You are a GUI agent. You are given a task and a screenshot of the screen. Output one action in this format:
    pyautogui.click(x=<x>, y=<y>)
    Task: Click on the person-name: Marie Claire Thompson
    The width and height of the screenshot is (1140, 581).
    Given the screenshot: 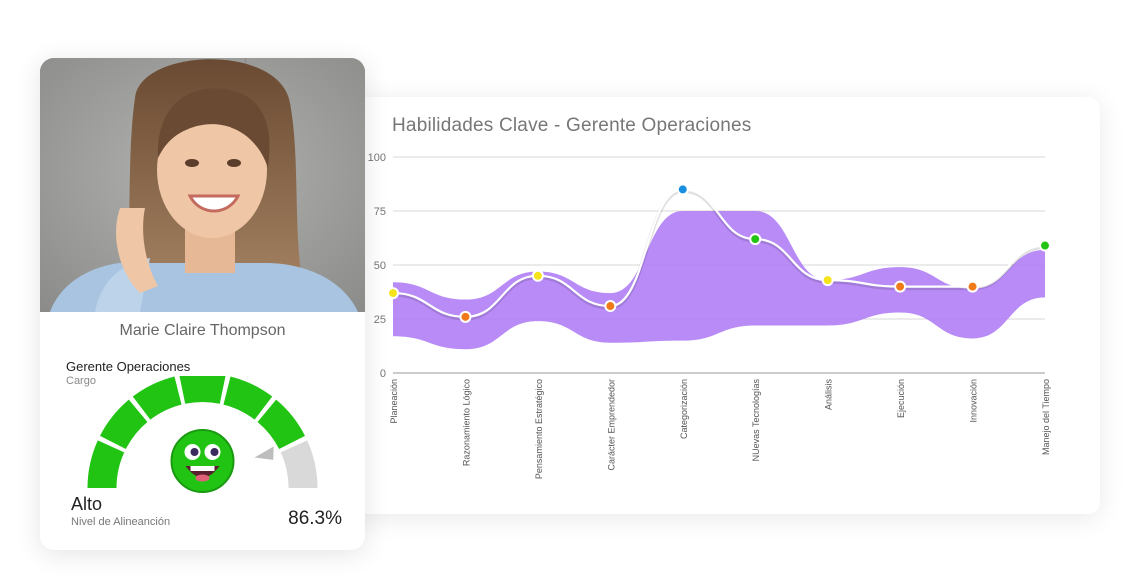 What is the action you would take?
    pyautogui.click(x=202, y=330)
    